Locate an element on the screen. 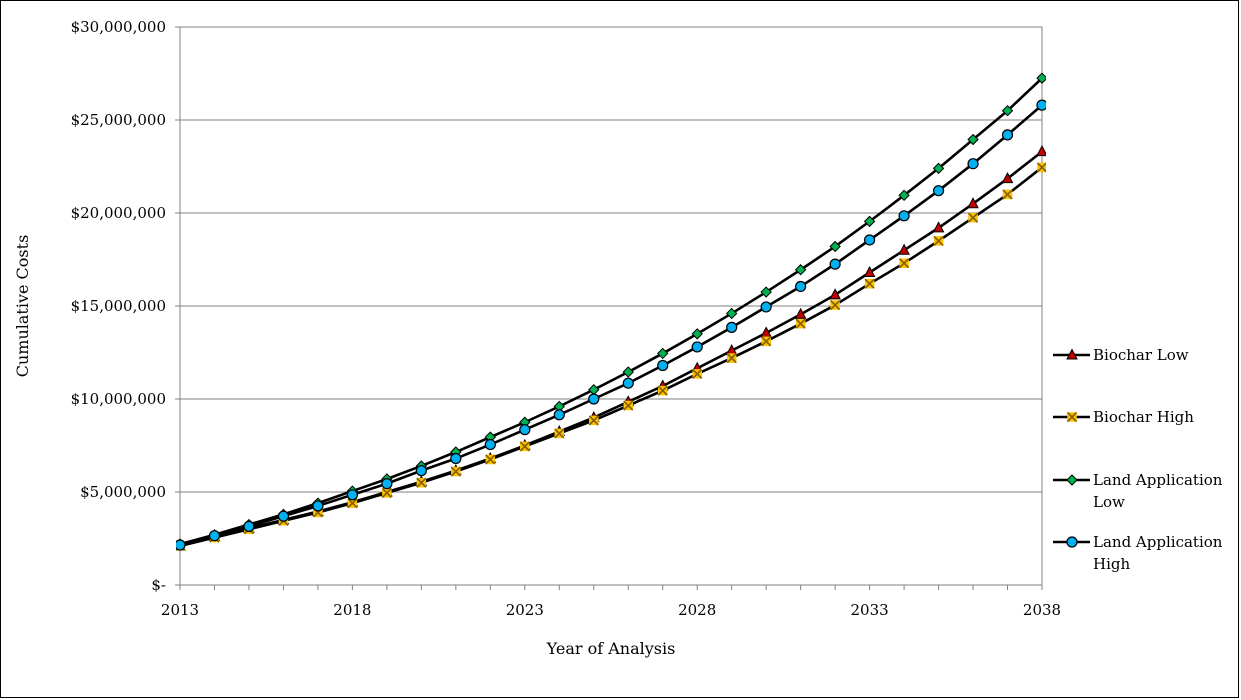 This screenshot has height=700, width=1241. x-axis-ticks: 2013 2018 2023 2028 2033 2038 is located at coordinates (611, 602).